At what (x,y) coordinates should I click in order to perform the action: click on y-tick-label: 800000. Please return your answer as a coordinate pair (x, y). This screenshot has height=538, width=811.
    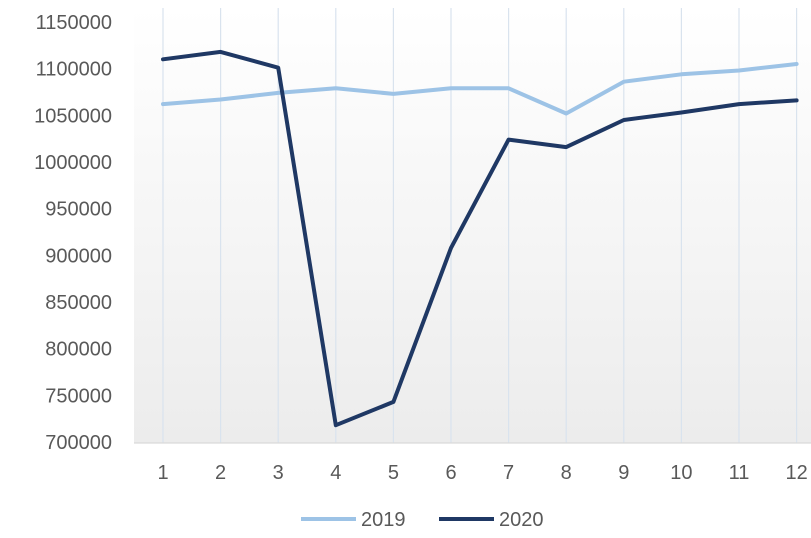
    Looking at the image, I should click on (78, 350).